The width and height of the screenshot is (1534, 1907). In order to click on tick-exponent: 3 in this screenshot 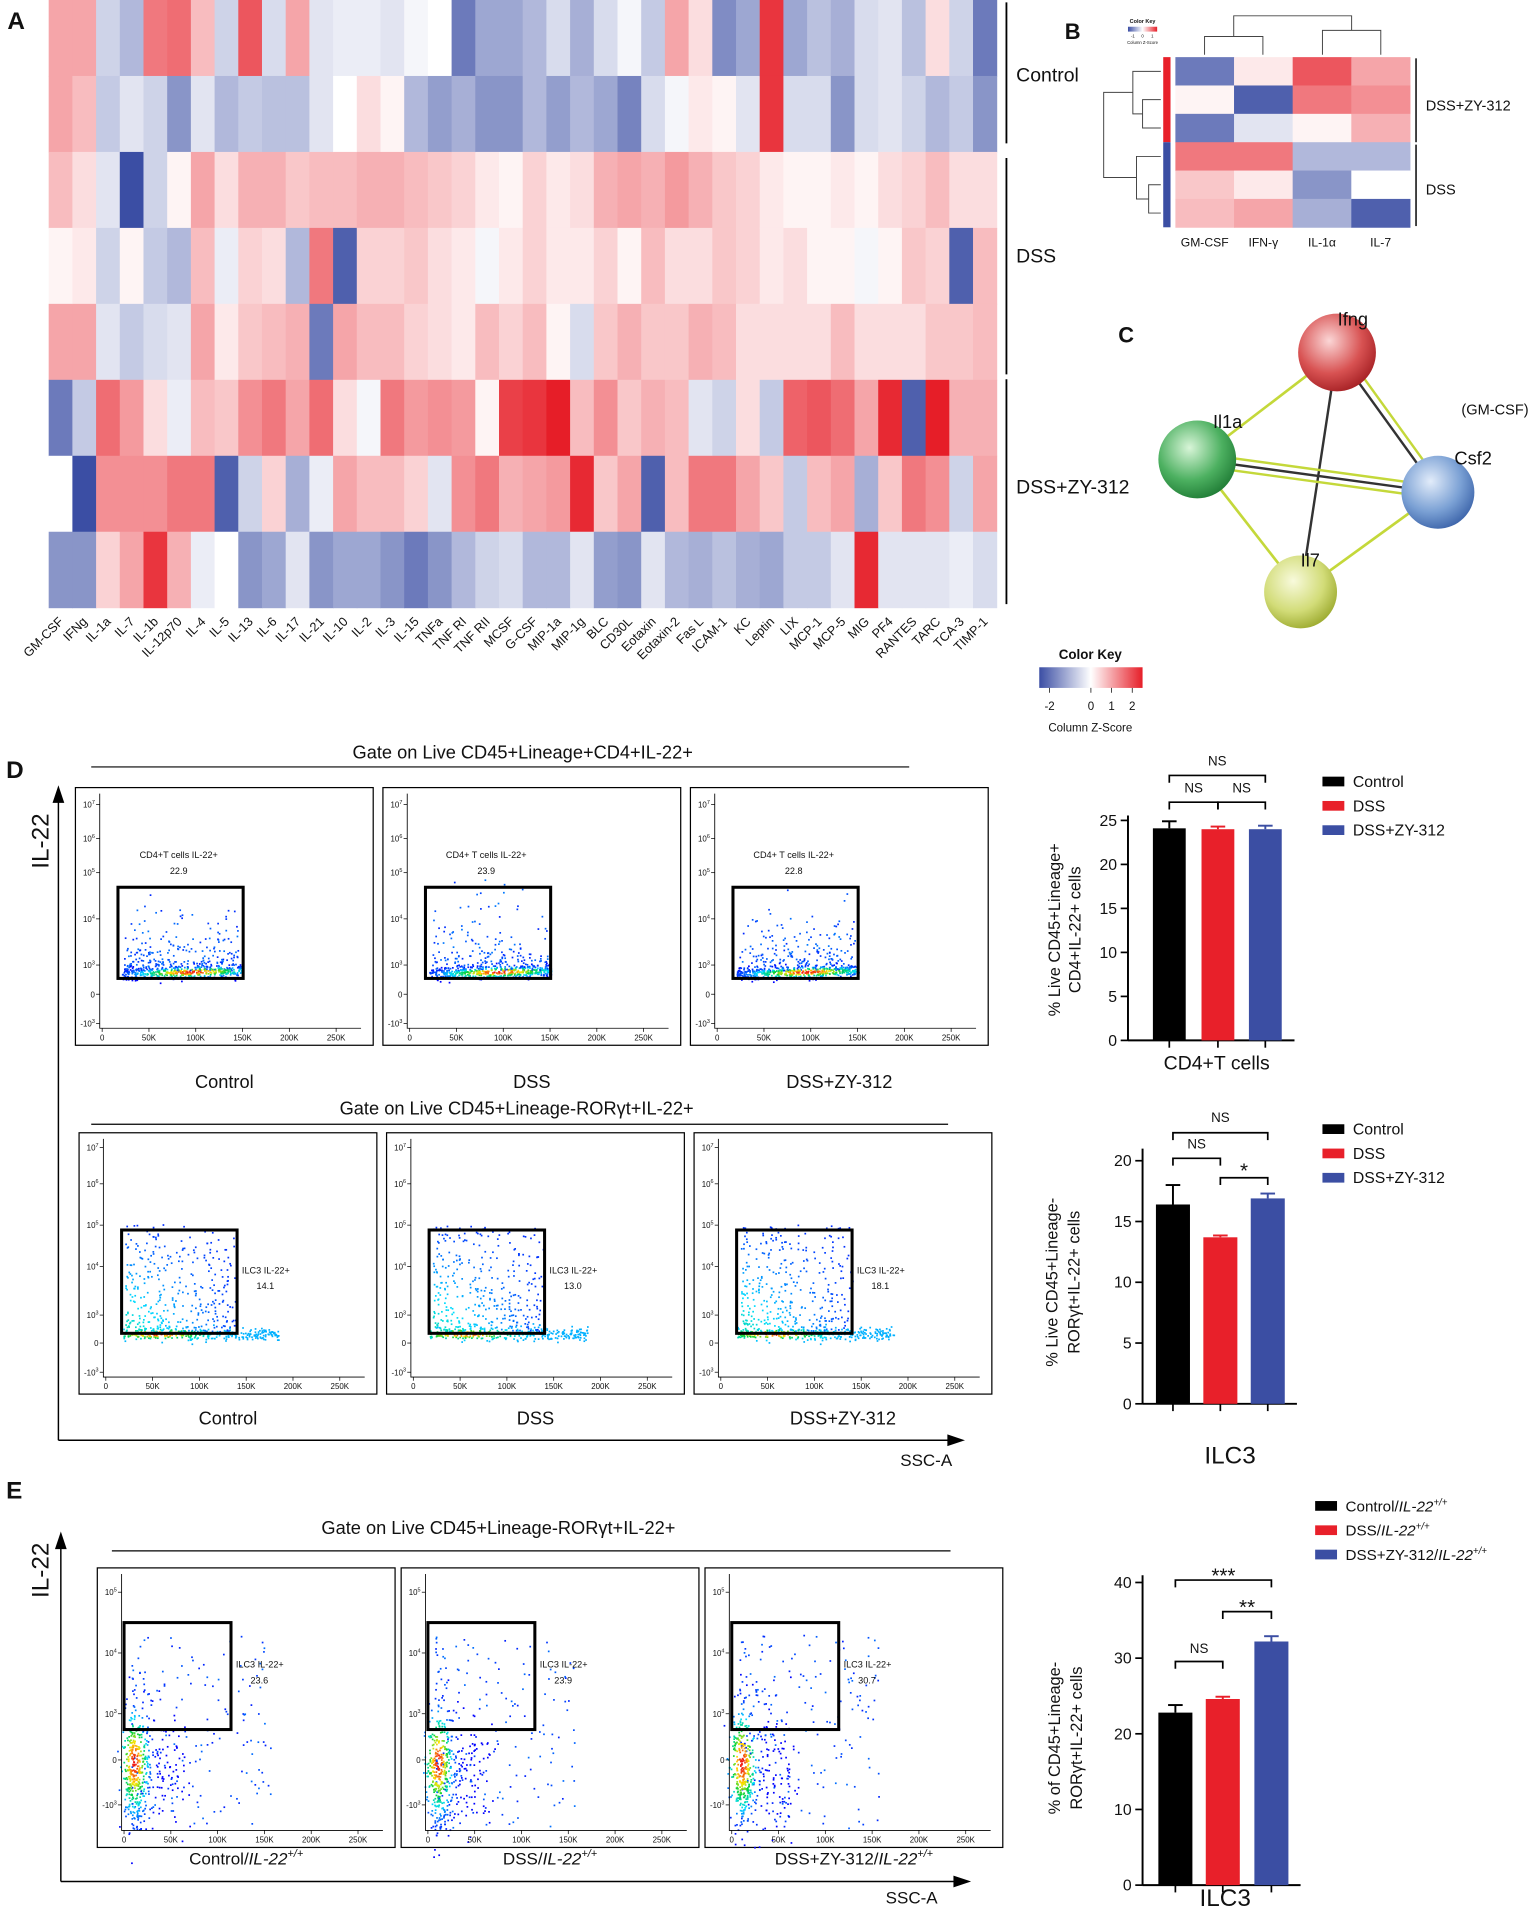, I will do `click(93, 1022)`.